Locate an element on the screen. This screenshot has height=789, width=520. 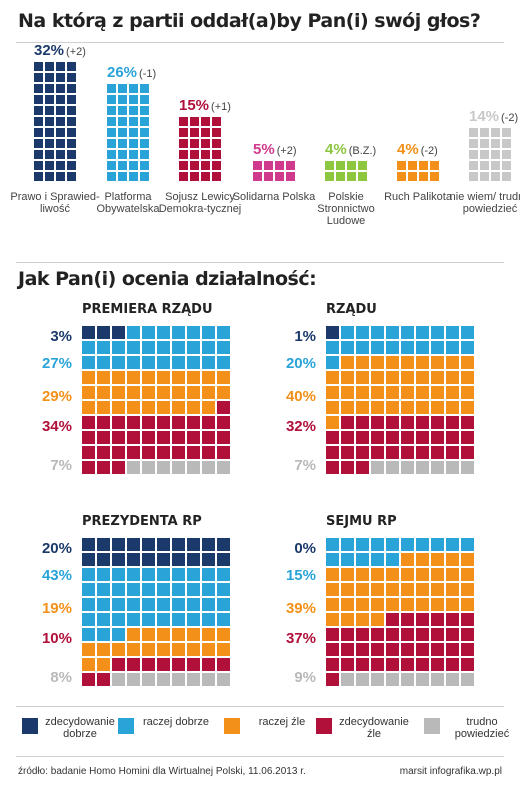
party-change: (-1) is located at coordinates (148, 74).